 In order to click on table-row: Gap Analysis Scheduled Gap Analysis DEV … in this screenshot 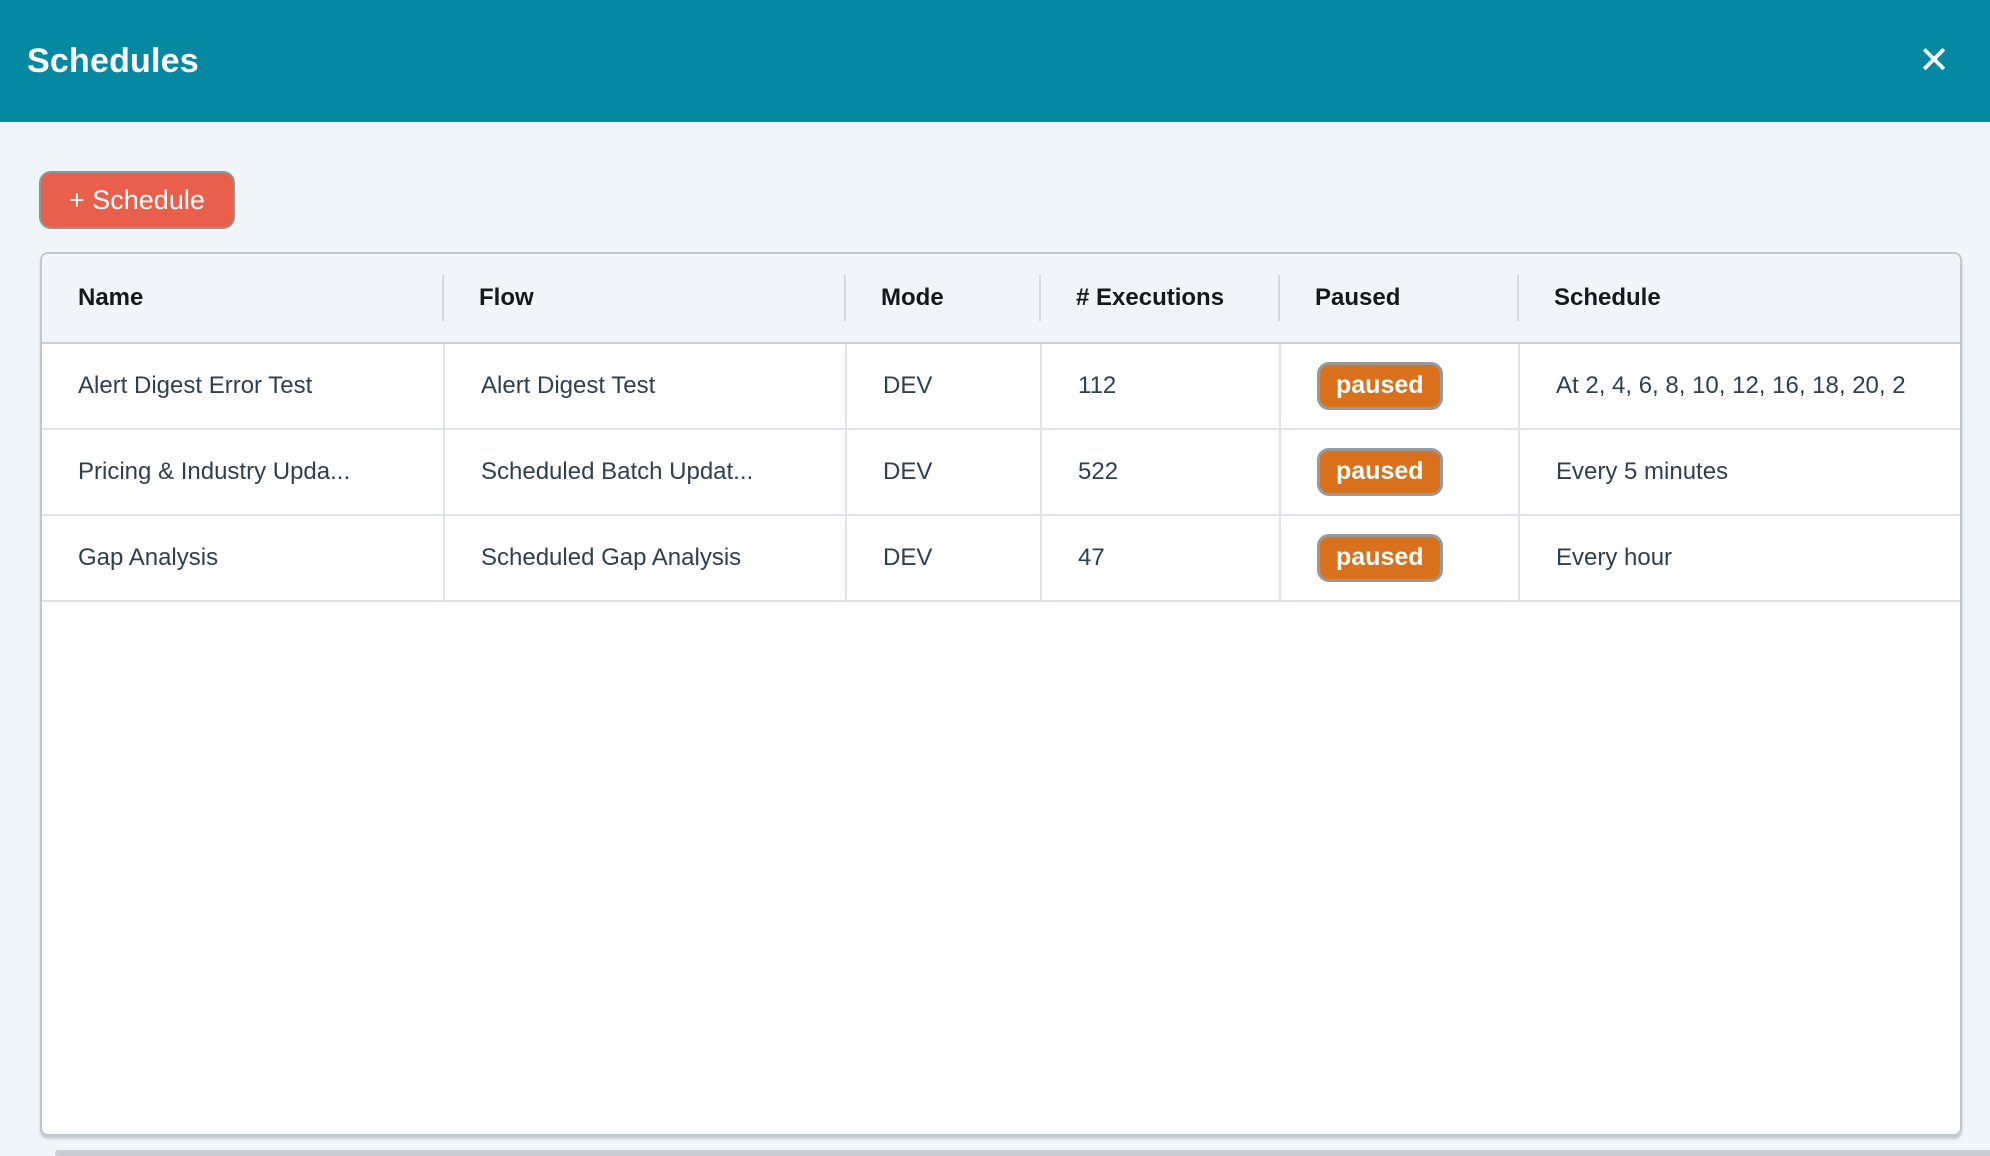, I will do `click(1001, 559)`.